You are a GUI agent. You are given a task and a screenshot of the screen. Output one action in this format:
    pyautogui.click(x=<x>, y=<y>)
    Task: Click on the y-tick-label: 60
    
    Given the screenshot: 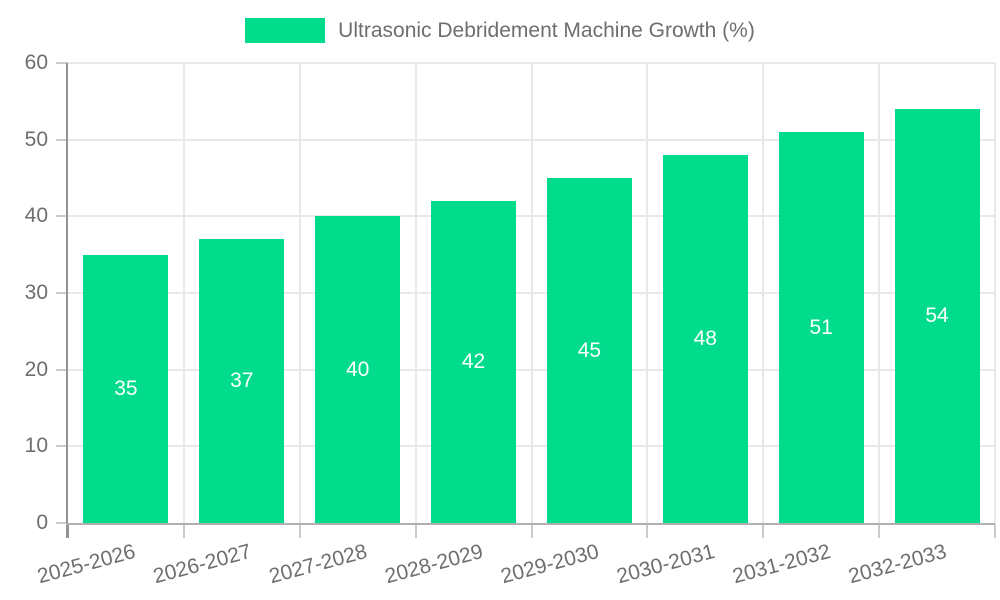 What is the action you would take?
    pyautogui.click(x=36, y=62)
    